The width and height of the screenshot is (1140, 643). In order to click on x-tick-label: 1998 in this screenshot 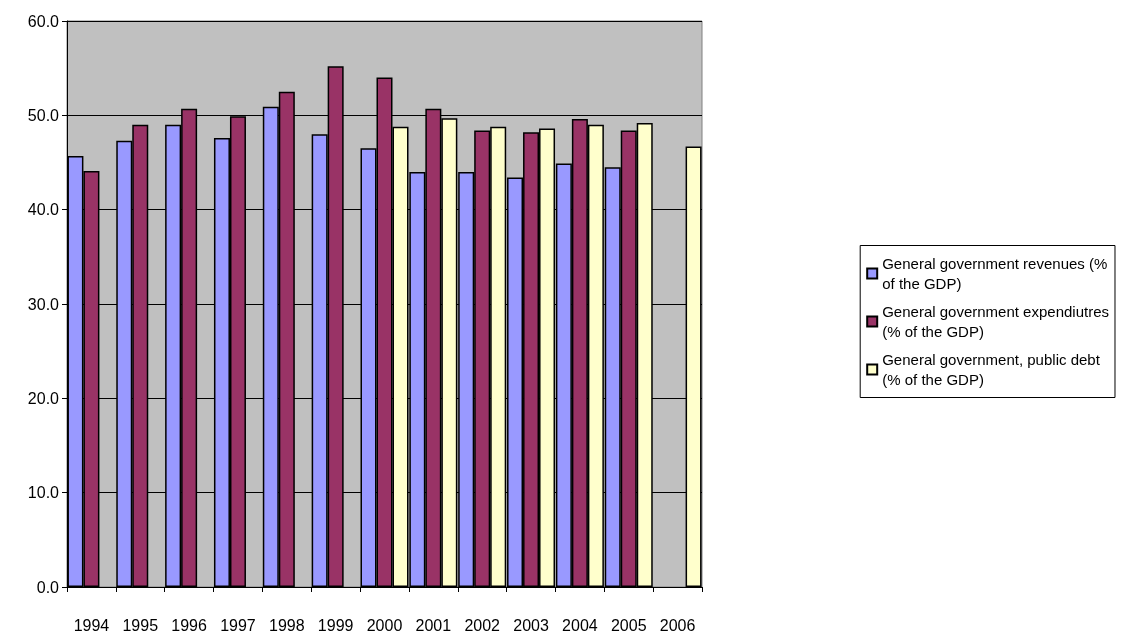, I will do `click(287, 625)`.